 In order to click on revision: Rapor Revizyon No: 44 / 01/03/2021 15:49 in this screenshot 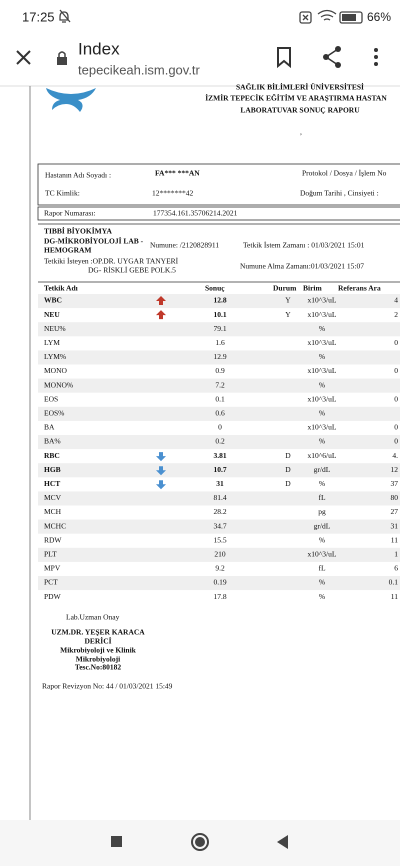, I will do `click(107, 686)`.